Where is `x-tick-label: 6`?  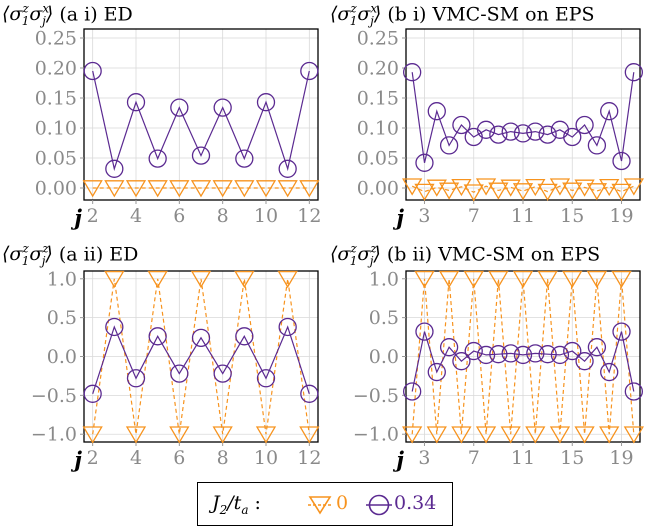
x-tick-label: 6 is located at coordinates (179, 216).